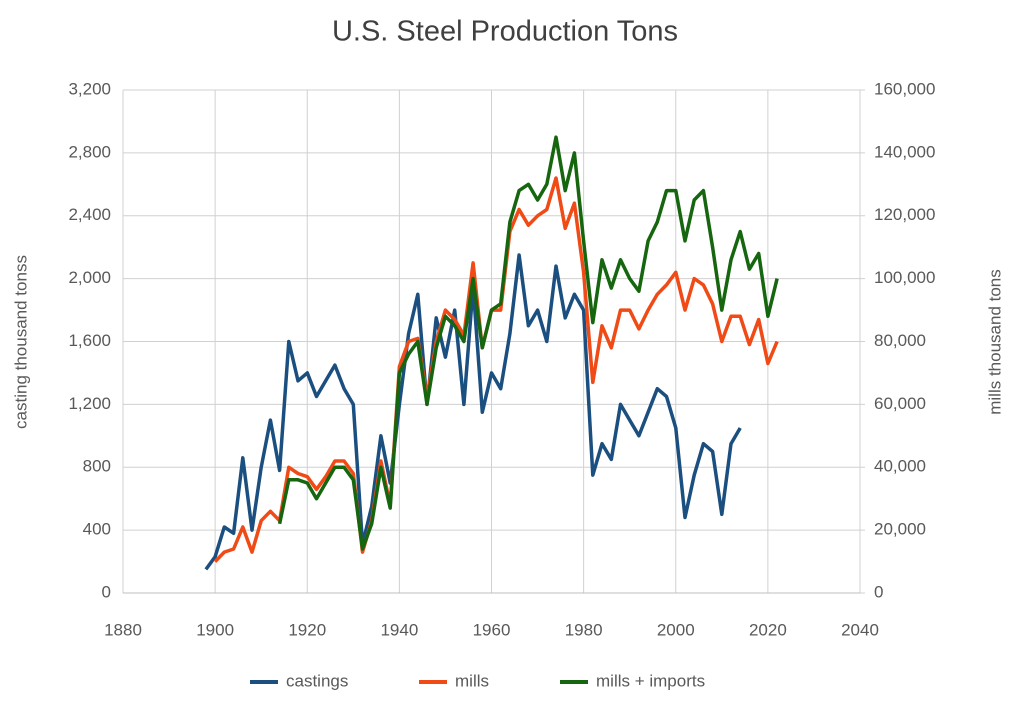 This screenshot has width=1024, height=706. I want to click on y-tick-label: 0, so click(106, 591).